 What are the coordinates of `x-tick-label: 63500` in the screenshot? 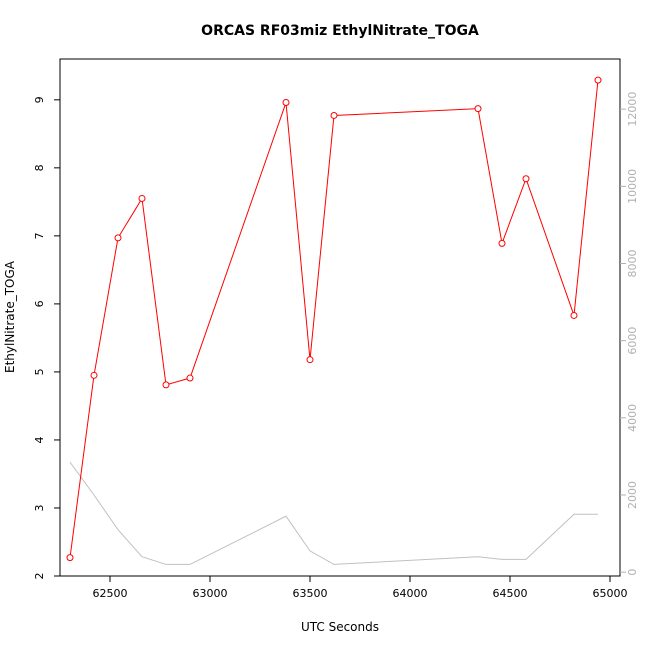 It's located at (310, 593).